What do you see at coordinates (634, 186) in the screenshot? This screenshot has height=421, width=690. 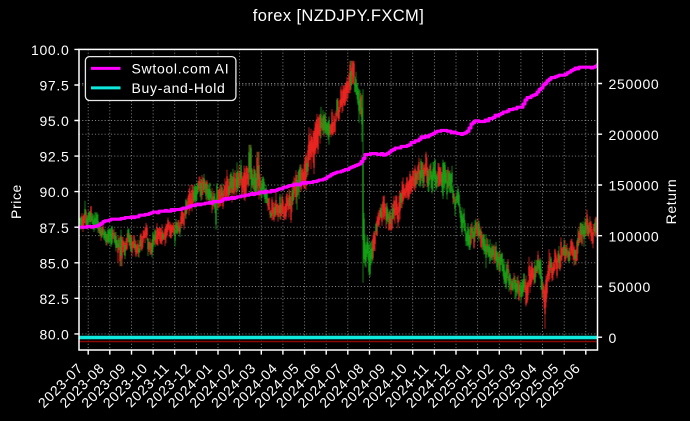 I see `svg-text: 150000` at bounding box center [634, 186].